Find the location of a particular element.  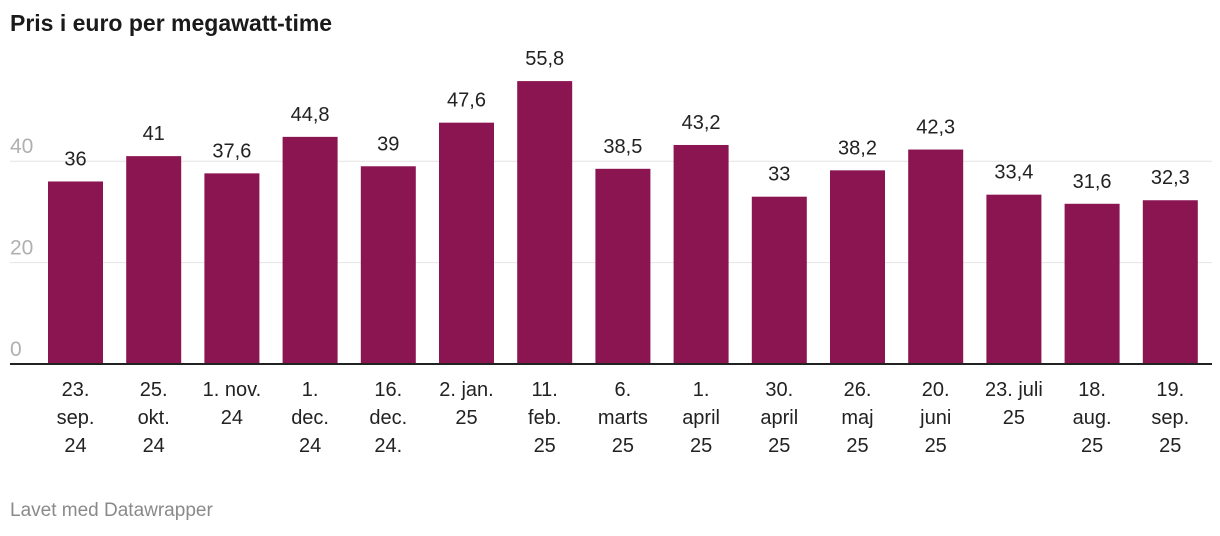

x-tick-label: 16. is located at coordinates (388, 390).